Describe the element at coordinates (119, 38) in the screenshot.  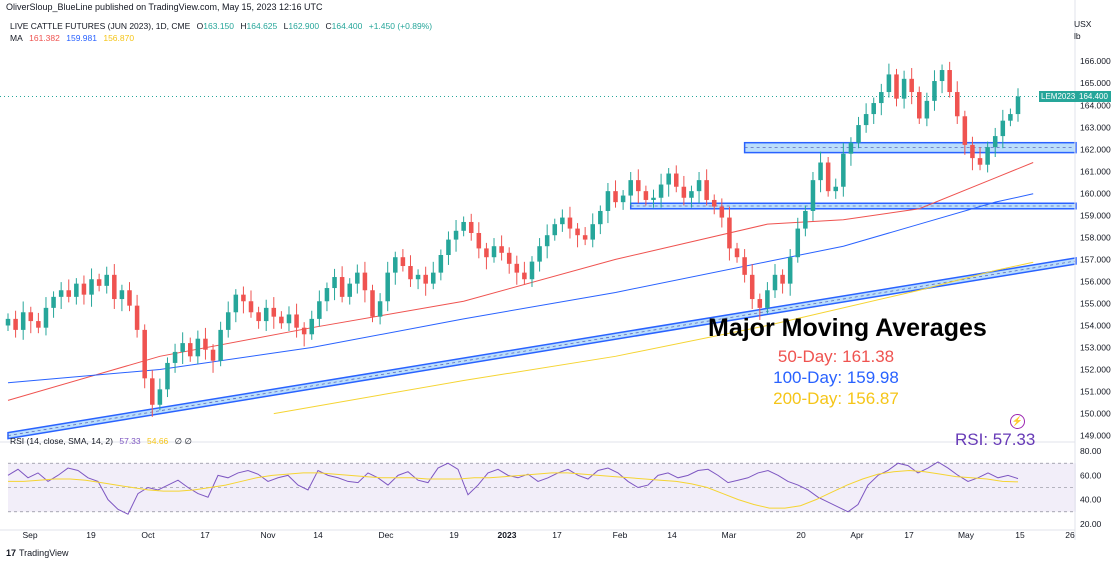
I see `ma200-value: 156.870` at that location.